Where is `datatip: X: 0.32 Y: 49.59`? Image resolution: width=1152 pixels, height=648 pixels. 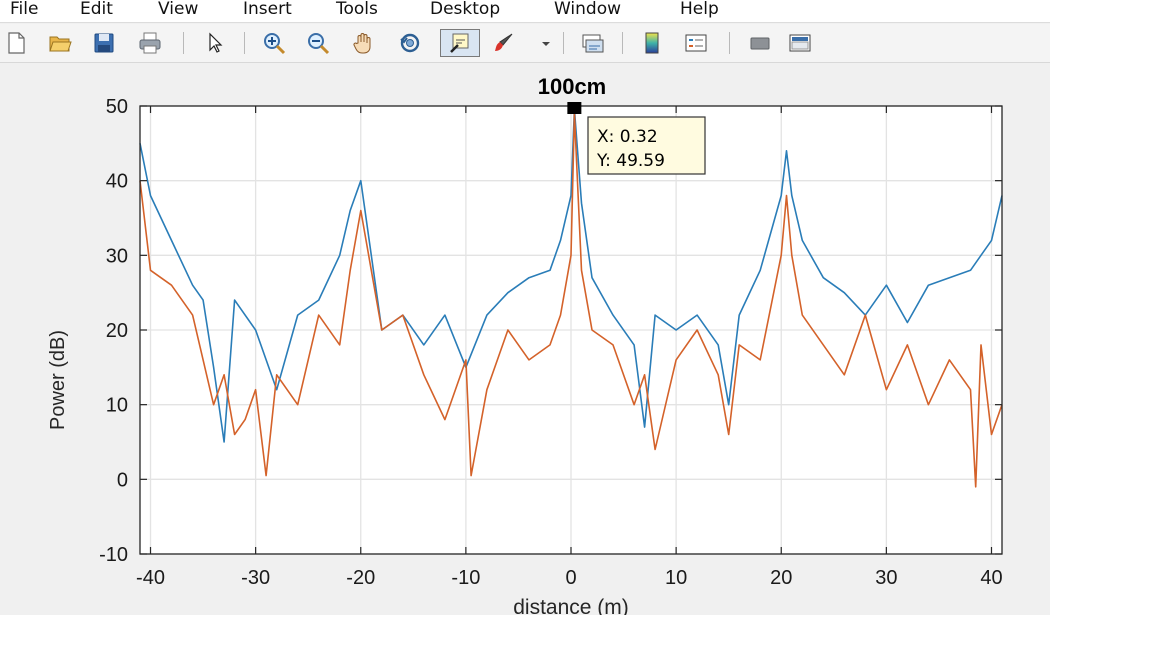
datatip: X: 0.32 Y: 49.59 is located at coordinates (646, 145).